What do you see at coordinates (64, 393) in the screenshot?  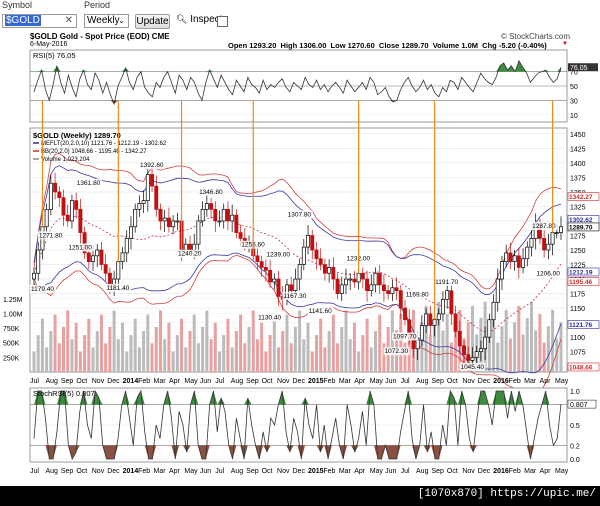 I see `stochrsi-title: StochRSI(5) 0.807` at bounding box center [64, 393].